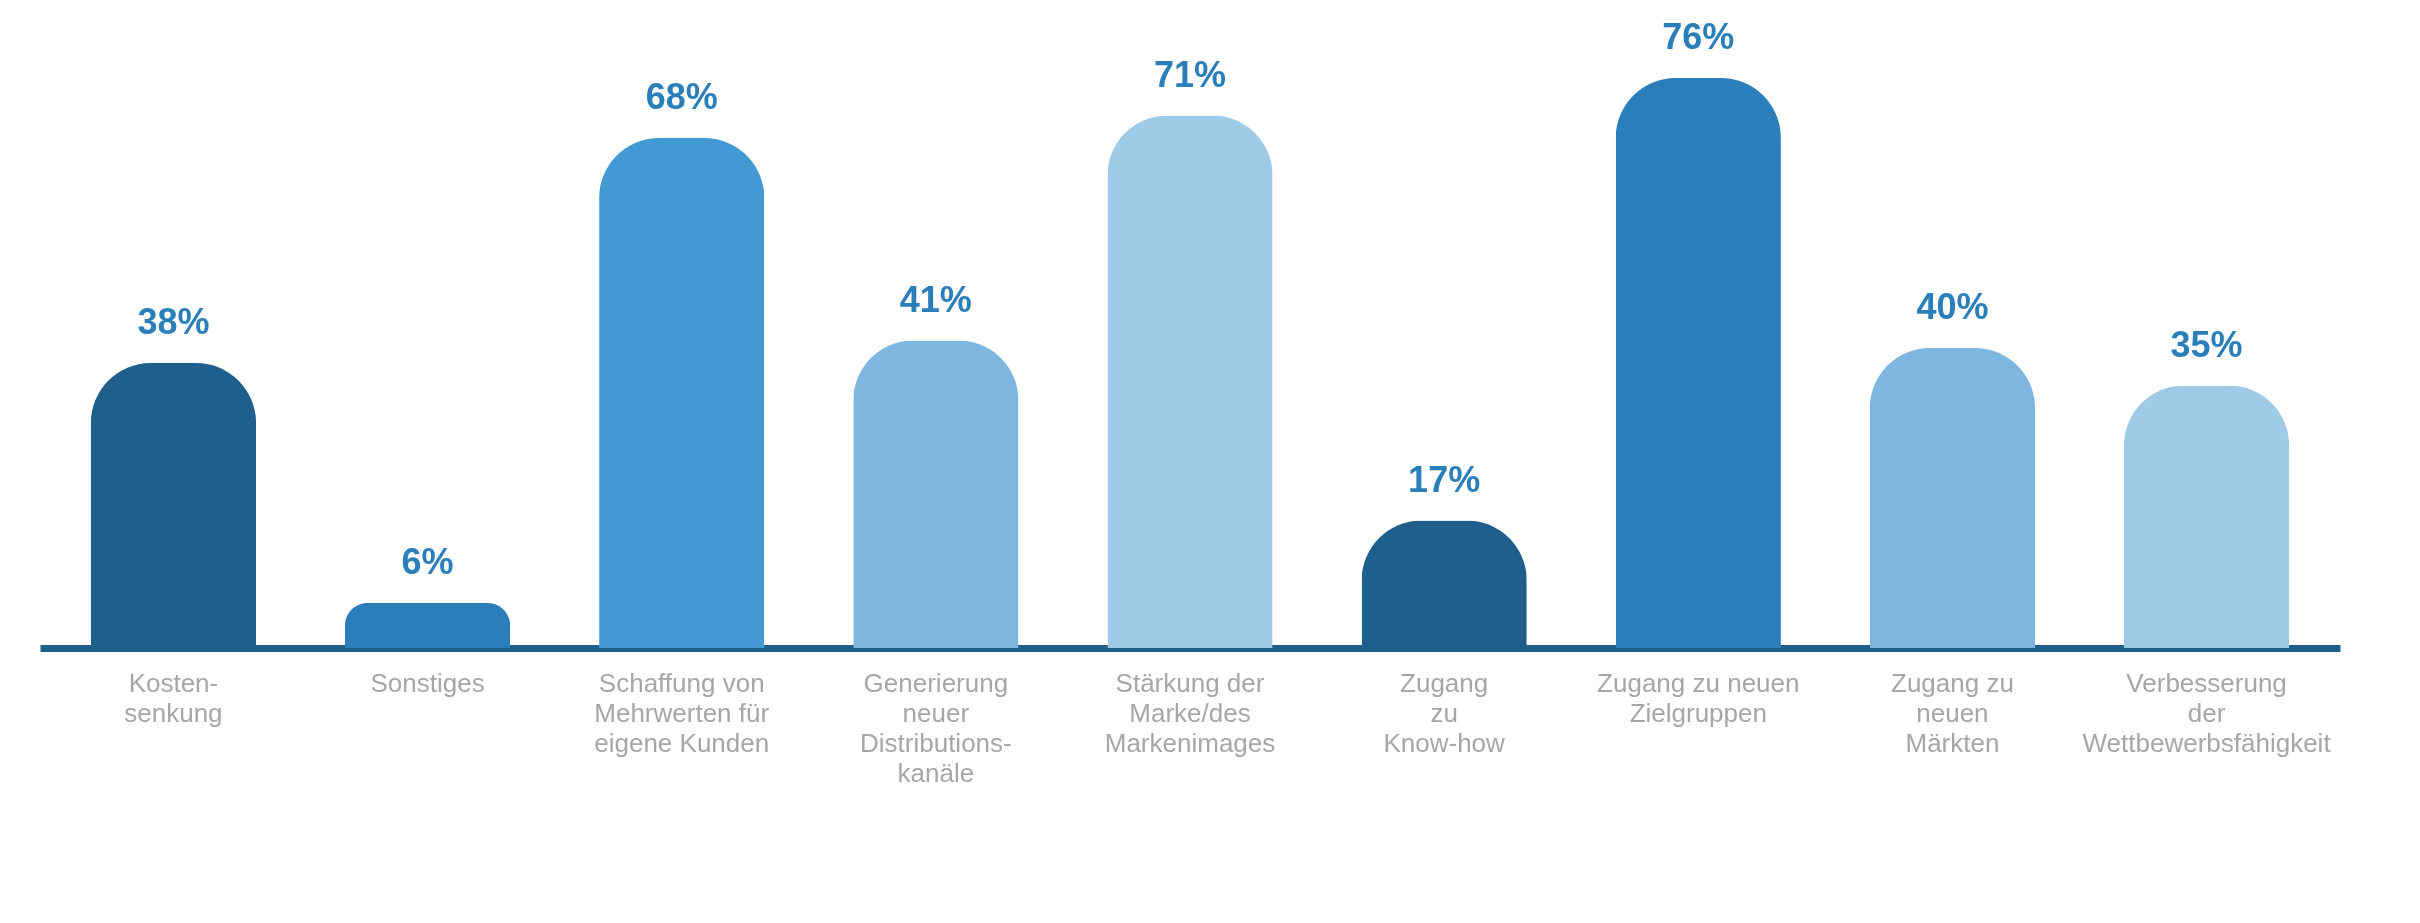 The height and width of the screenshot is (923, 2420). I want to click on x-tick-label: Sonstiges, so click(427, 682).